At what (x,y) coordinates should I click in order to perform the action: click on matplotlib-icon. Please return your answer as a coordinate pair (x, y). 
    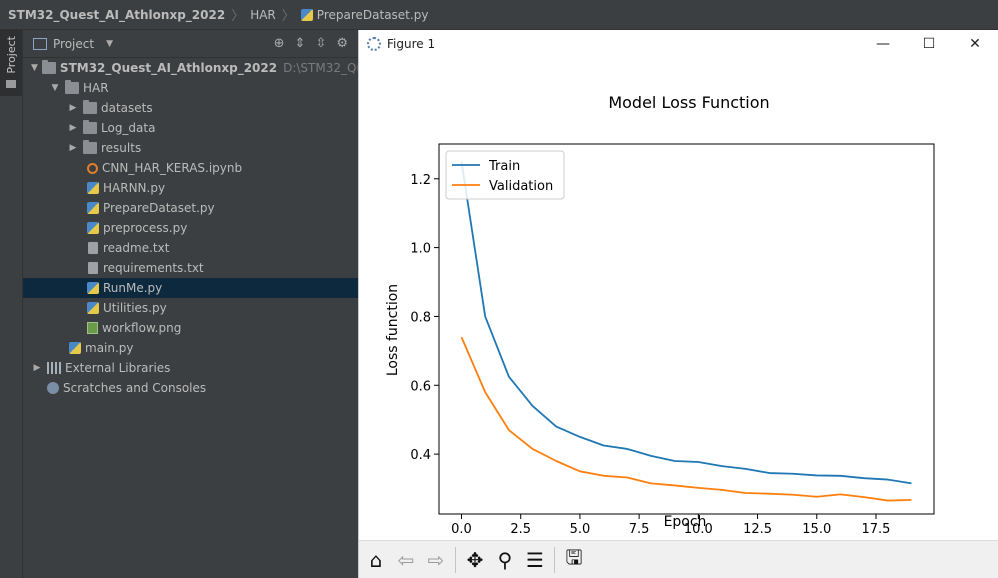
    Looking at the image, I should click on (374, 44).